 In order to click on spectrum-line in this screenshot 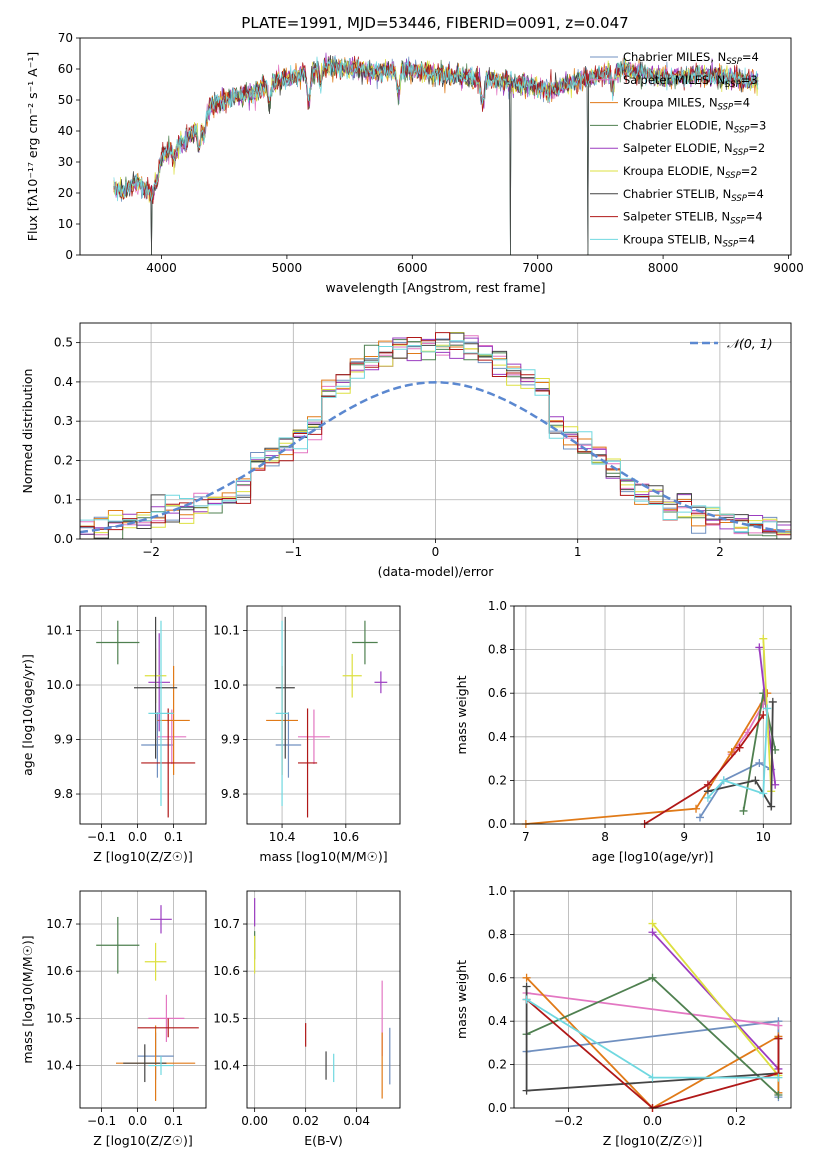, I will do `click(436, 128)`.